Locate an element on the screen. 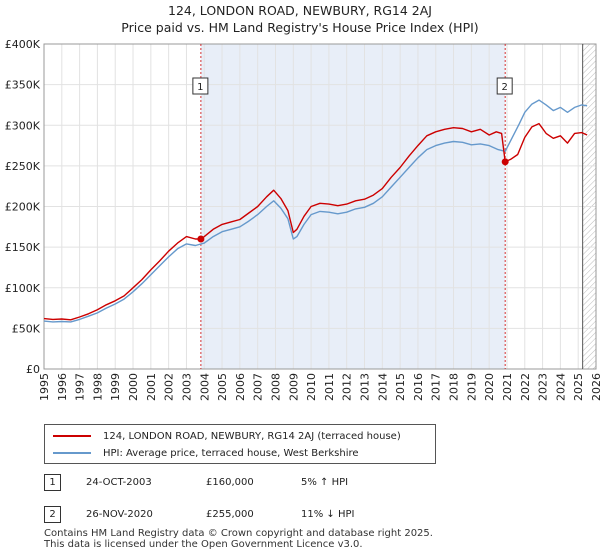 The height and width of the screenshot is (560, 600). transaction-row-2: 2 26-NOV-2020 £255,000 11% ↓ HPI is located at coordinates (232, 514).